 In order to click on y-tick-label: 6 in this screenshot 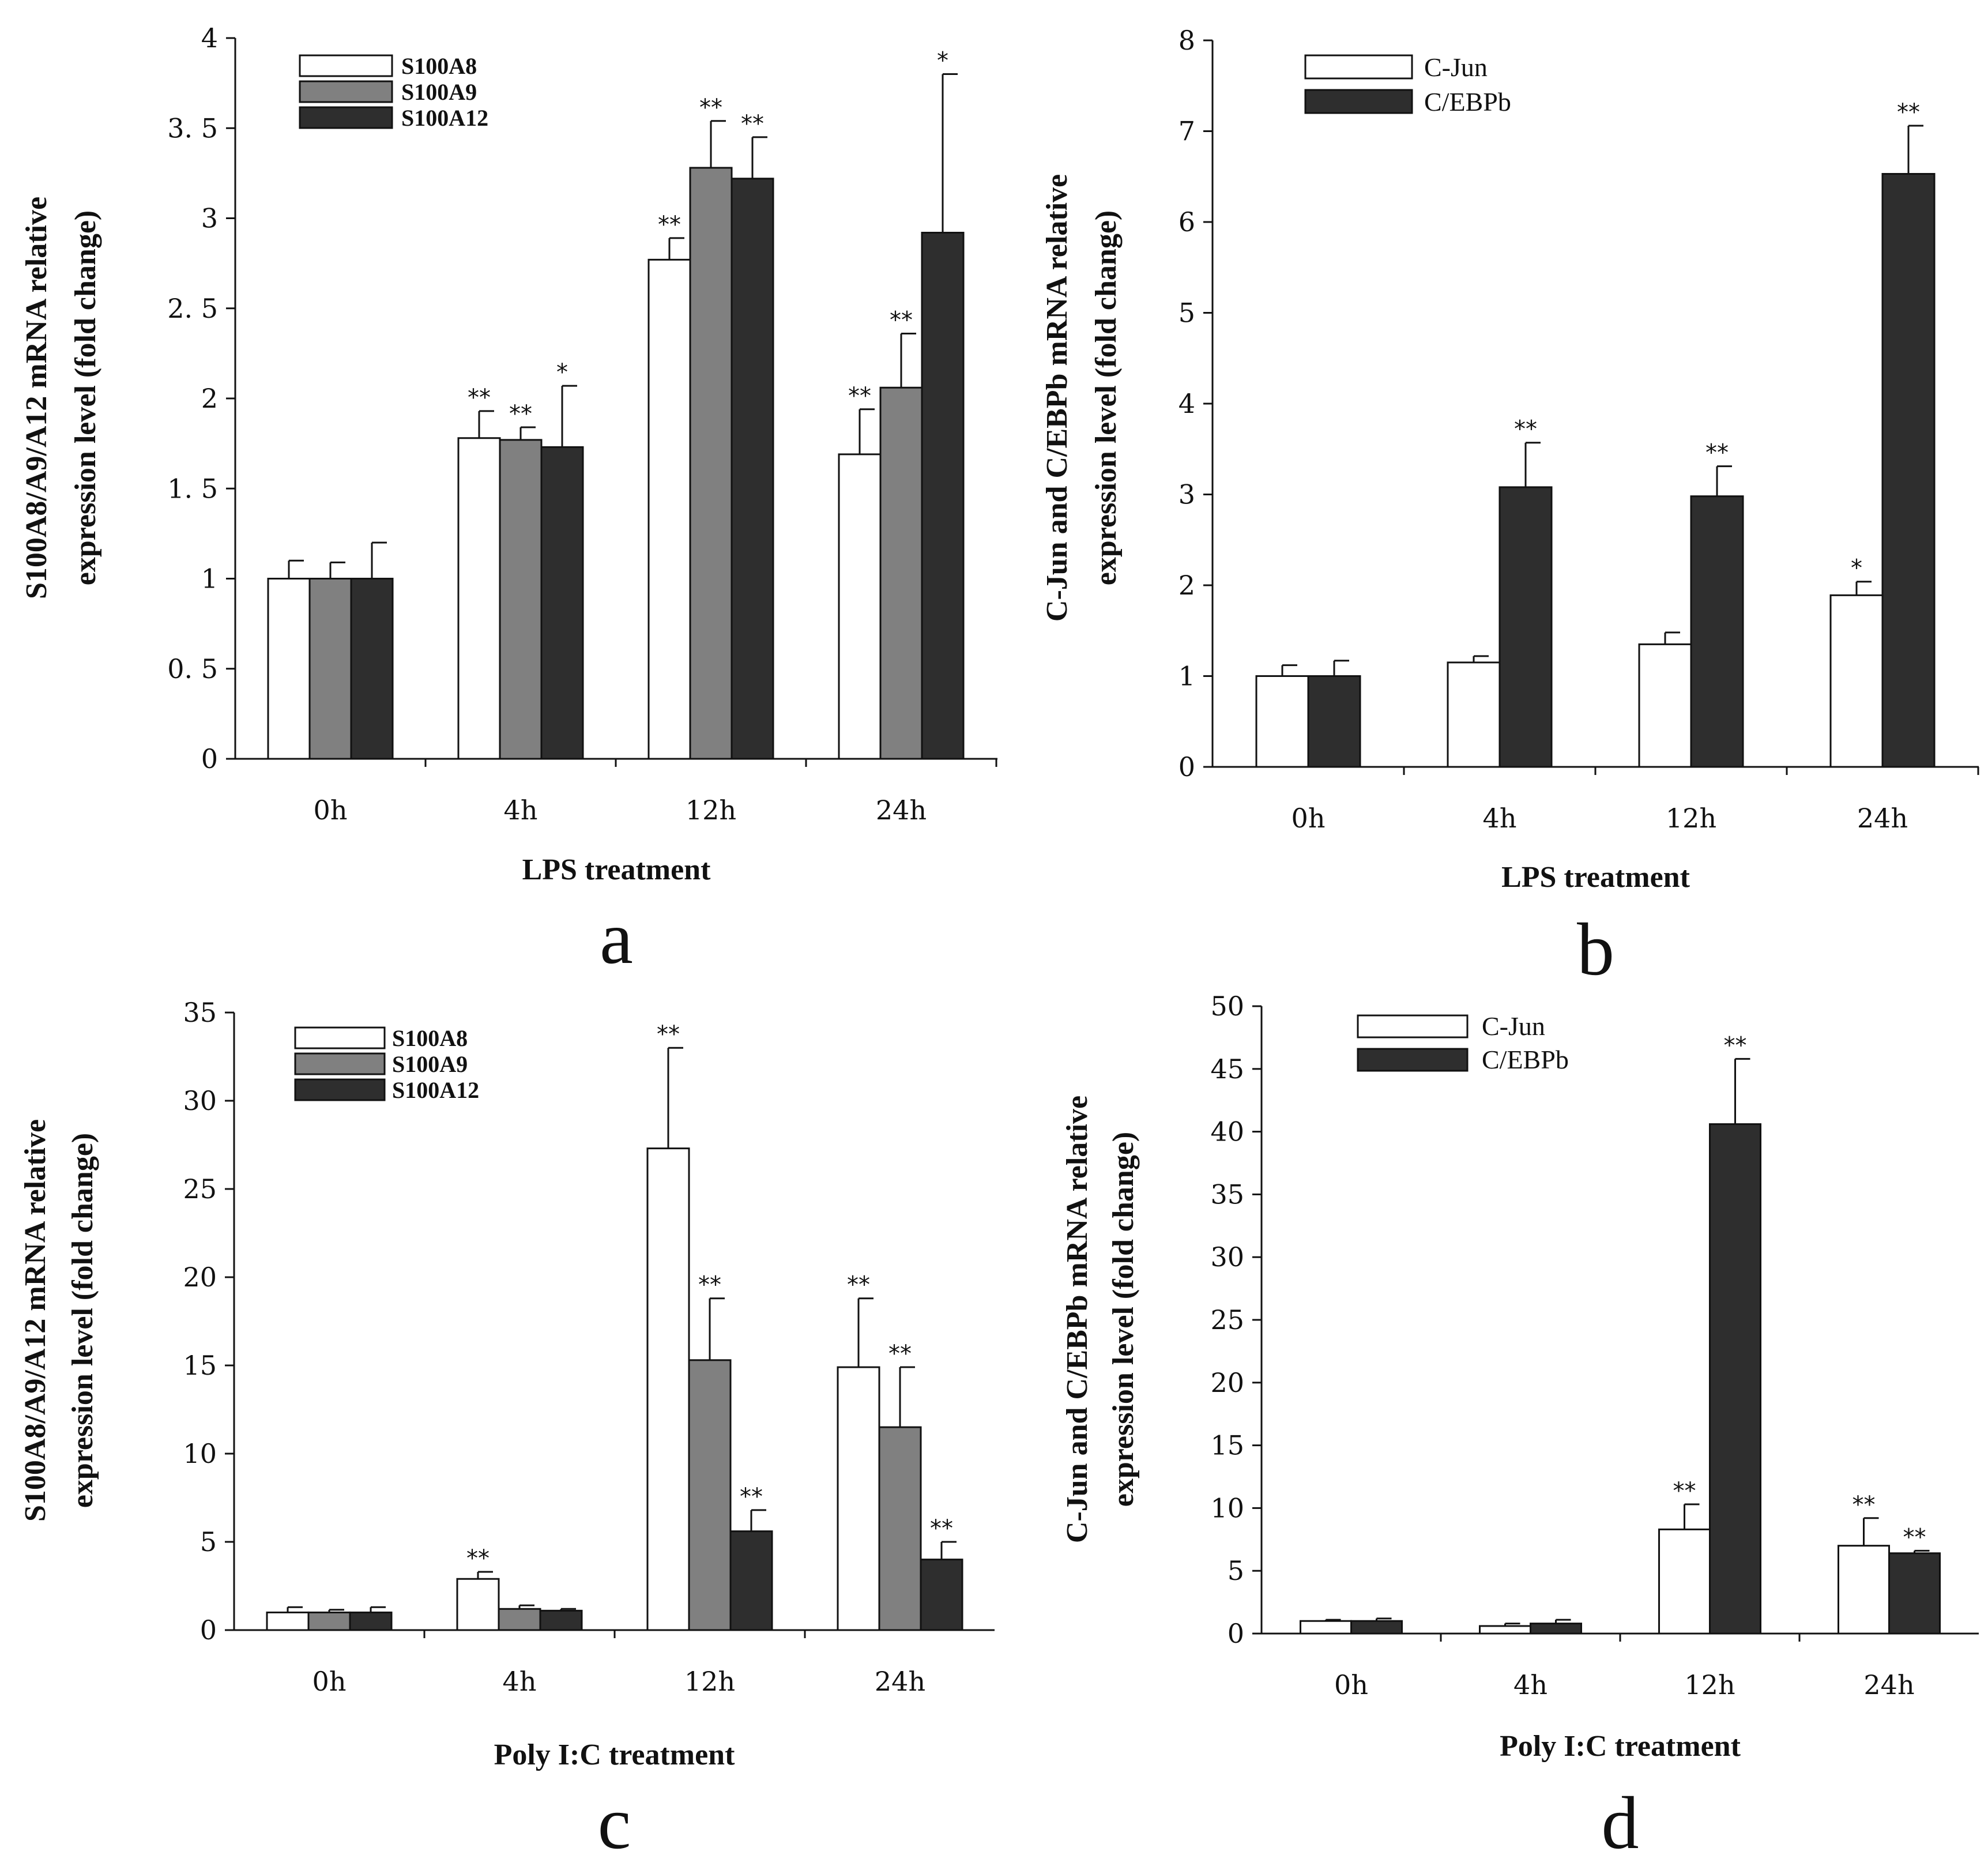, I will do `click(1187, 222)`.